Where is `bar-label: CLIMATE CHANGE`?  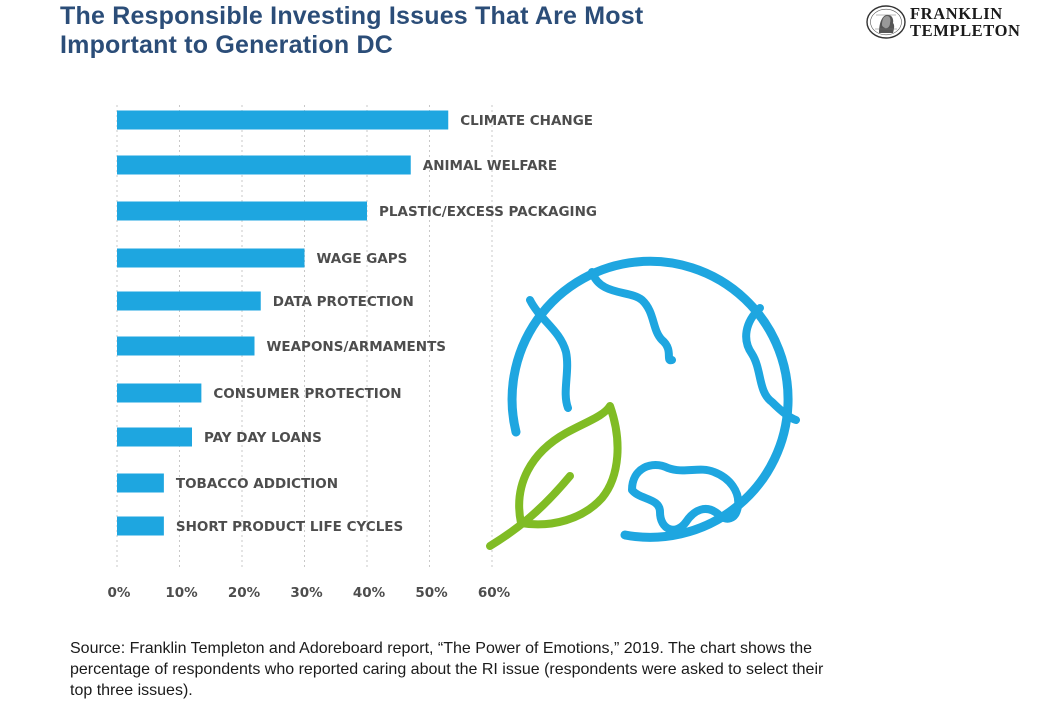 bar-label: CLIMATE CHANGE is located at coordinates (526, 121).